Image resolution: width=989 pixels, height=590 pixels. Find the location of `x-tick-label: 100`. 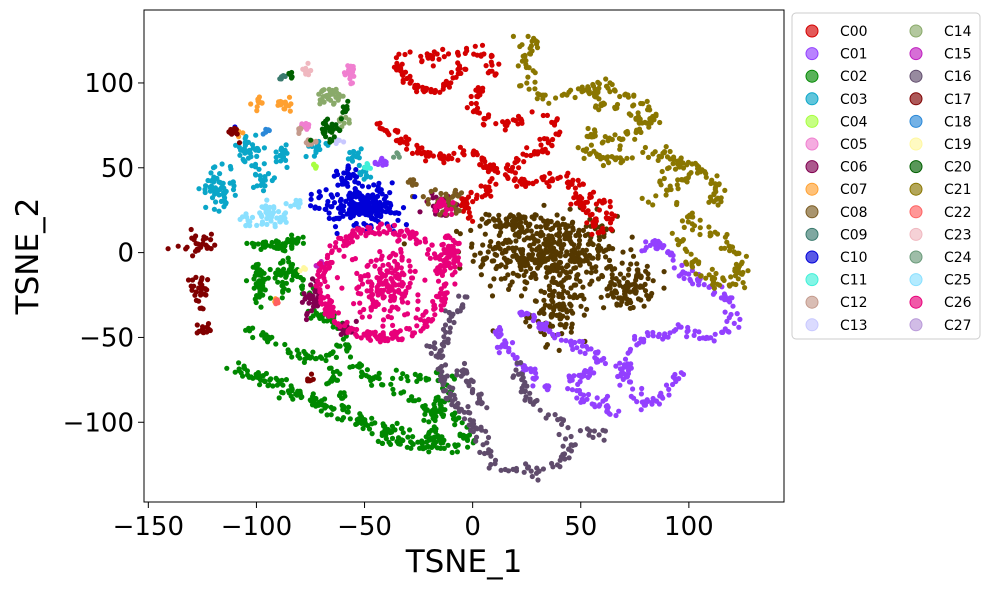

x-tick-label: 100 is located at coordinates (689, 527).